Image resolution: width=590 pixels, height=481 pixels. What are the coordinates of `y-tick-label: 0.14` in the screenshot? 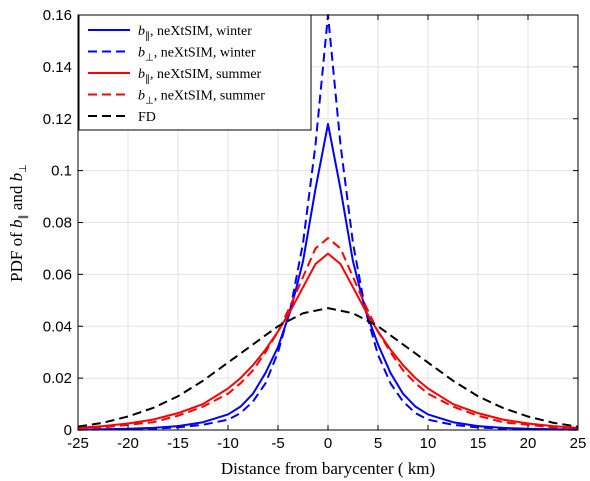 It's located at (57, 67).